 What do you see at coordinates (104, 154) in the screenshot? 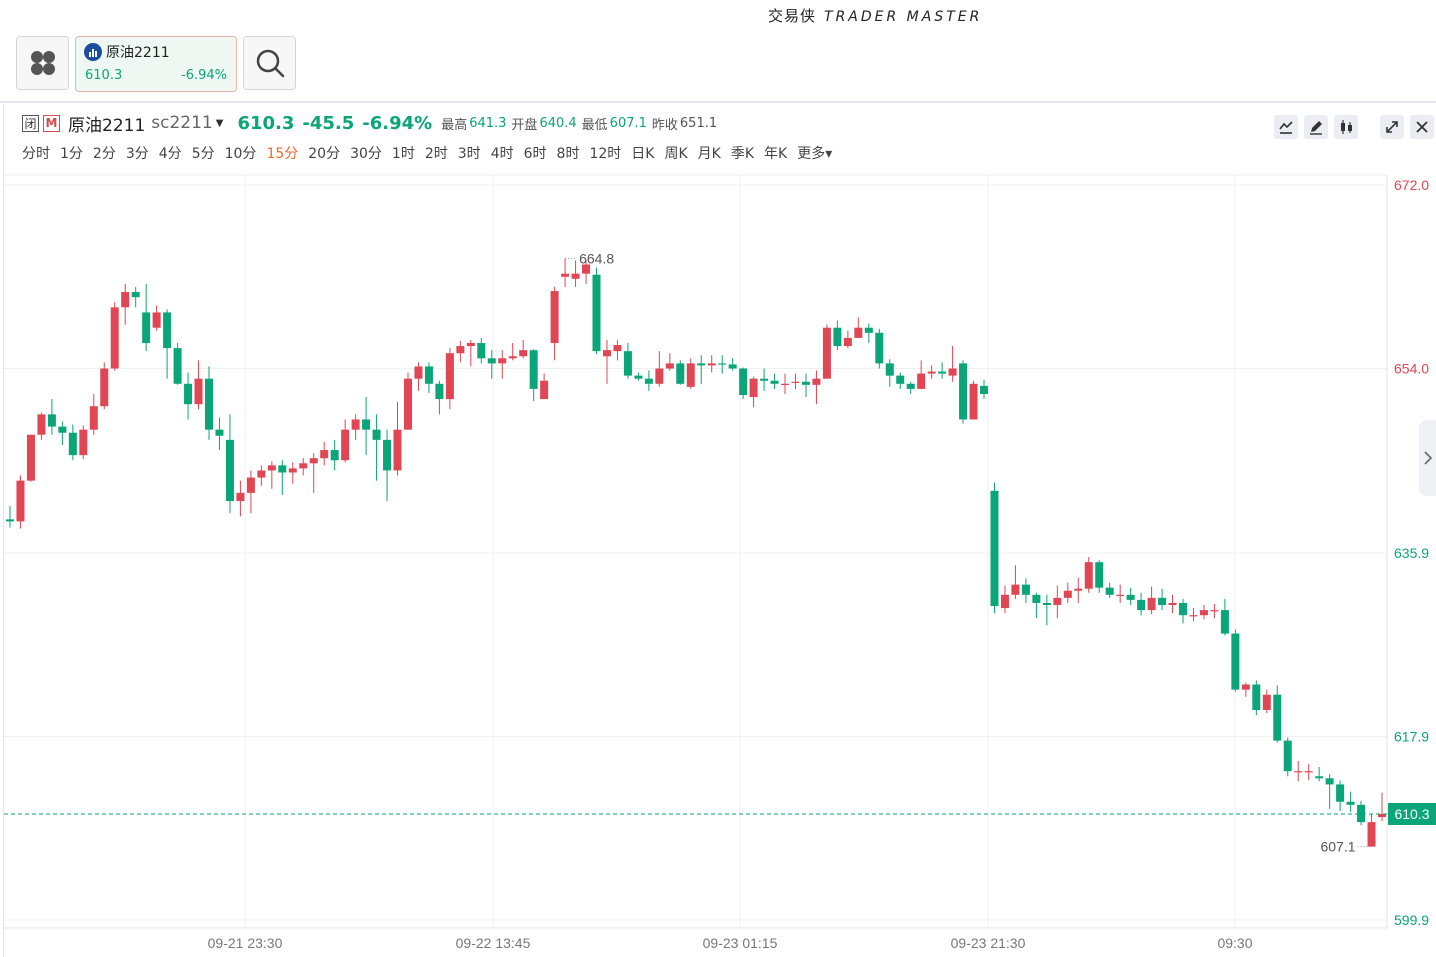
I see `period-2: 2分` at bounding box center [104, 154].